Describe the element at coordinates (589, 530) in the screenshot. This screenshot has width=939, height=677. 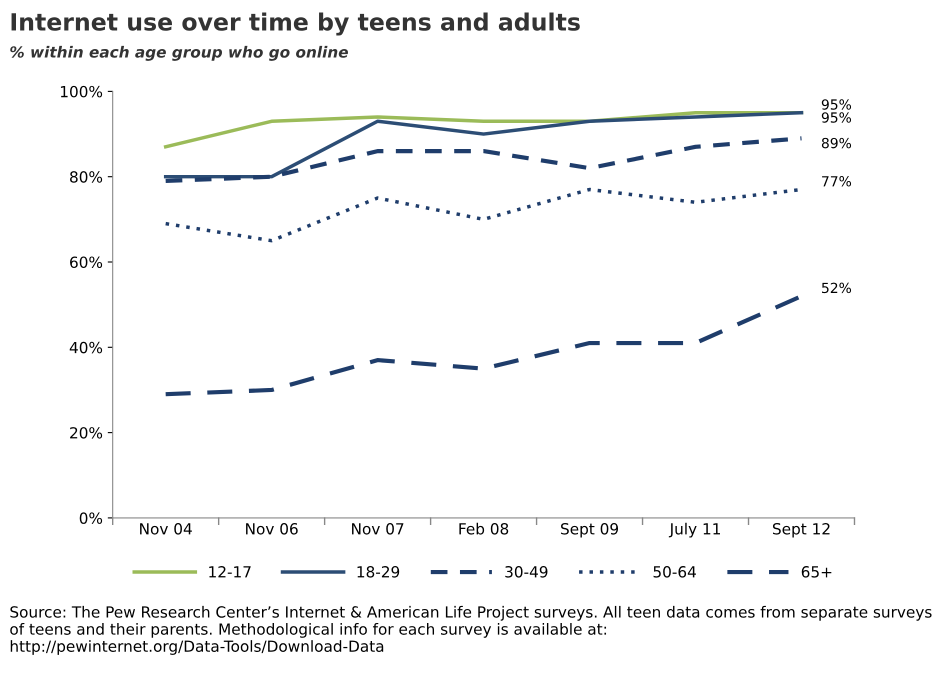
I see `x-tick-label: Sept 09` at that location.